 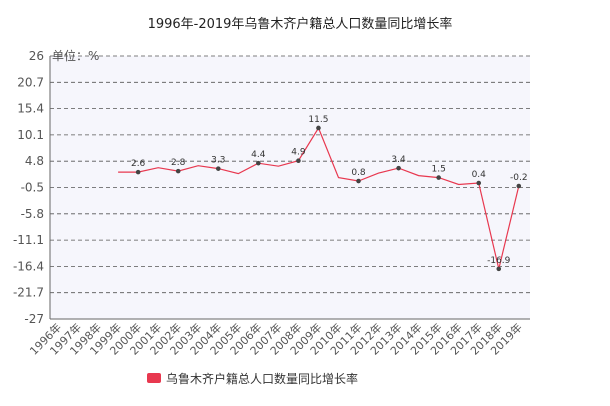 I want to click on unit-label: 单位：%, so click(x=75, y=55).